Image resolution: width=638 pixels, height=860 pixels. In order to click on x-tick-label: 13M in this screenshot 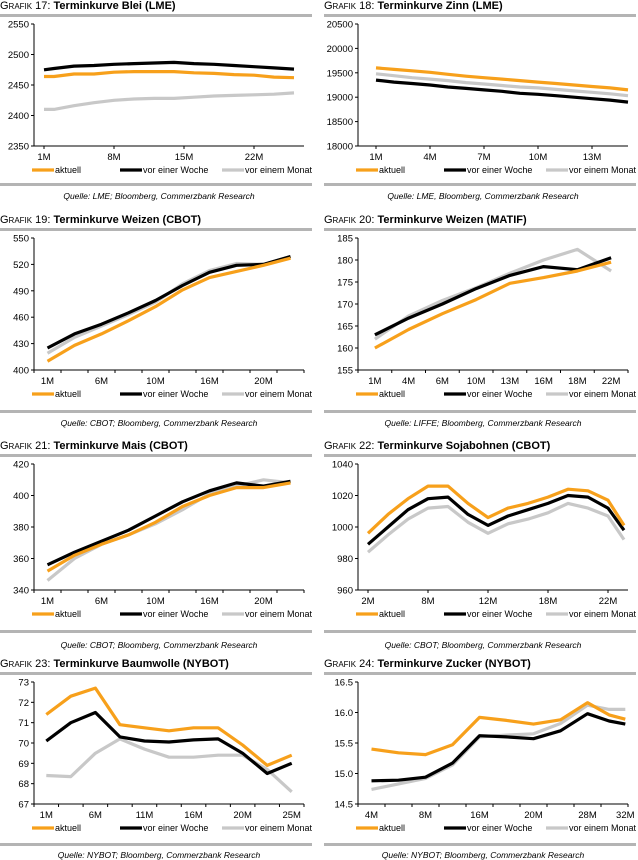, I will do `click(592, 157)`.